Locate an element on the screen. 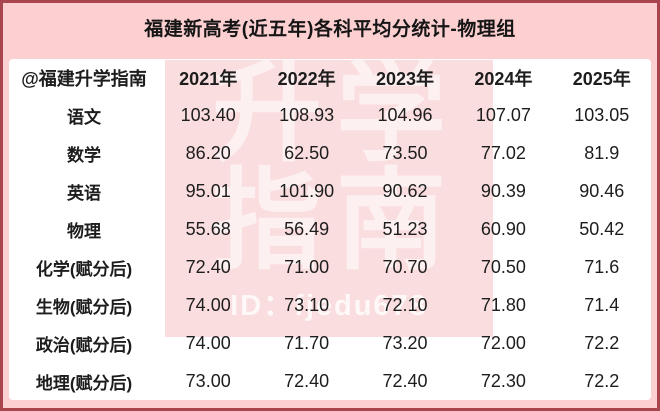 The height and width of the screenshot is (411, 660). table-cell: 108.93 is located at coordinates (307, 115).